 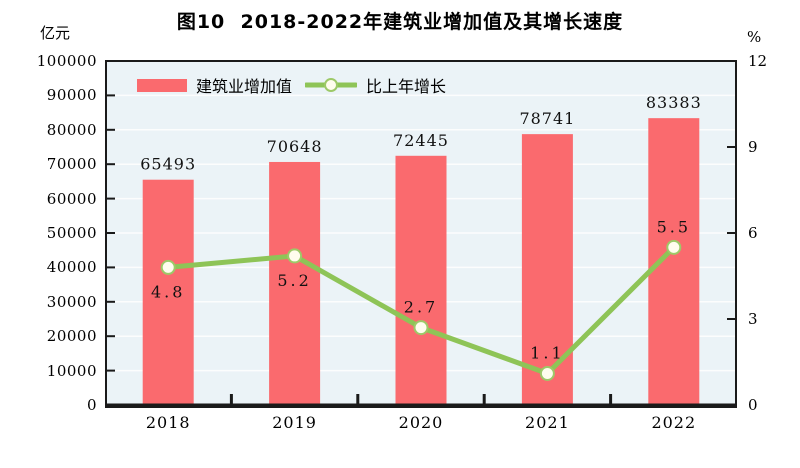 I want to click on bar-value-label-2022: 83383, so click(x=674, y=102).